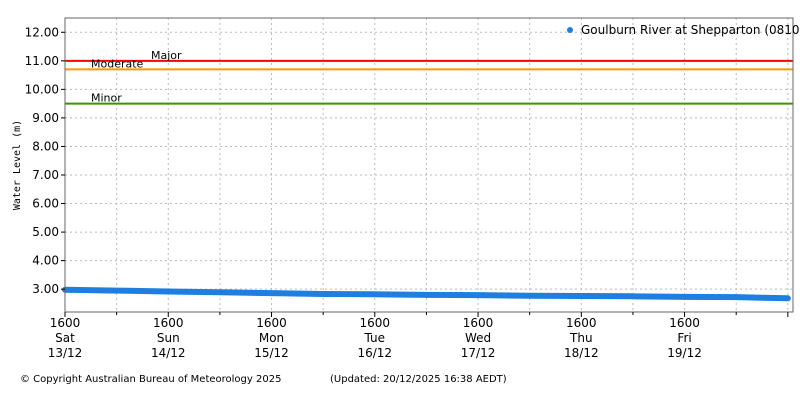 This screenshot has width=800, height=400. What do you see at coordinates (45, 289) in the screenshot?
I see `y-tick-label: 3.00` at bounding box center [45, 289].